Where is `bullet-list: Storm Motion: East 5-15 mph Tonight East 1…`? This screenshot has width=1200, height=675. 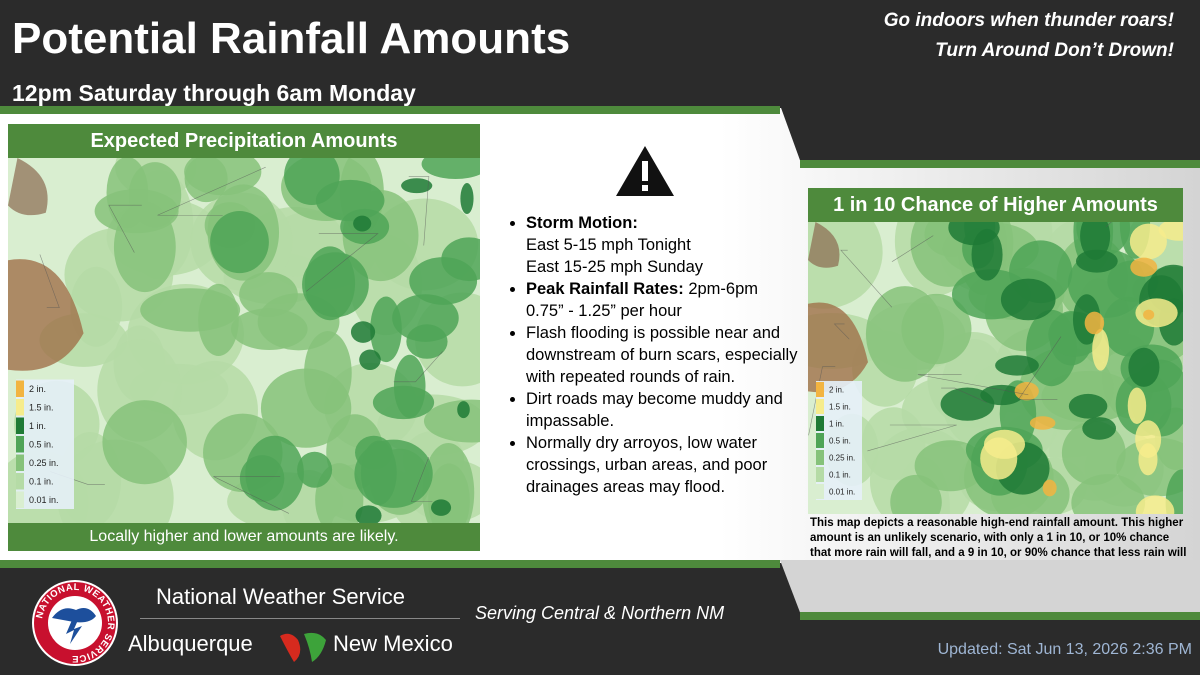 bullet-list: Storm Motion: East 5-15 mph Tonight East 1… is located at coordinates (650, 355).